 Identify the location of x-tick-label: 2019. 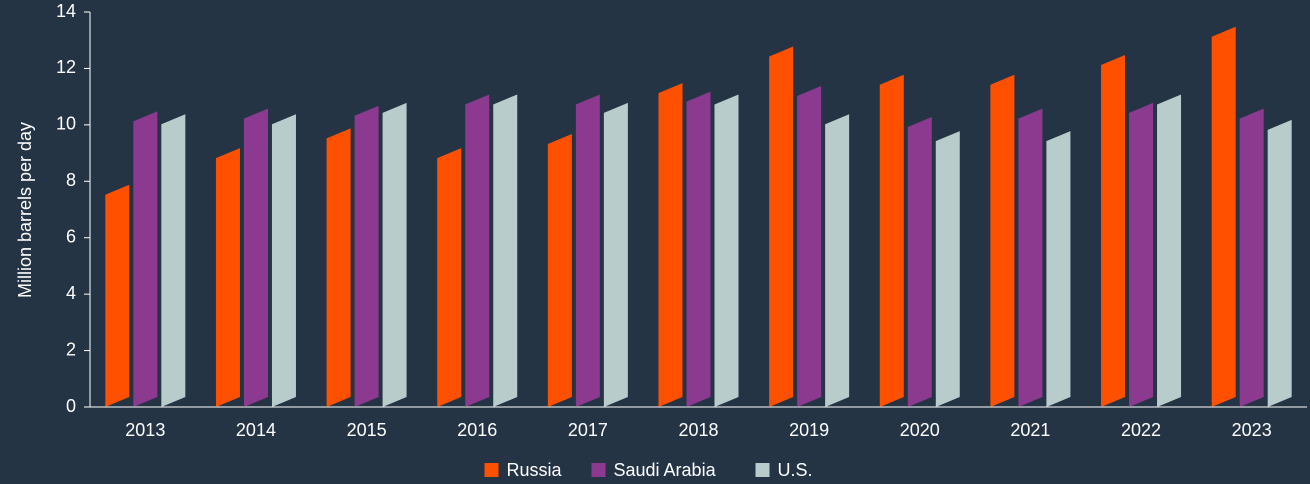
(809, 430).